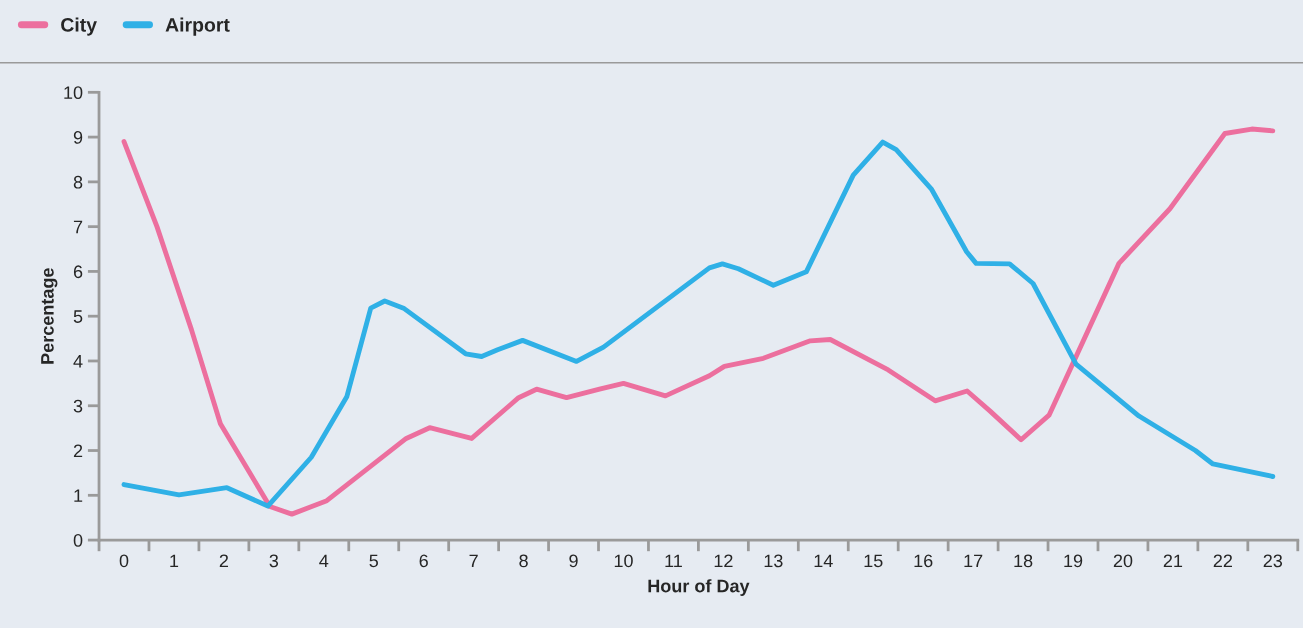  Describe the element at coordinates (423, 561) in the screenshot. I see `x-tick-label: 6` at that location.